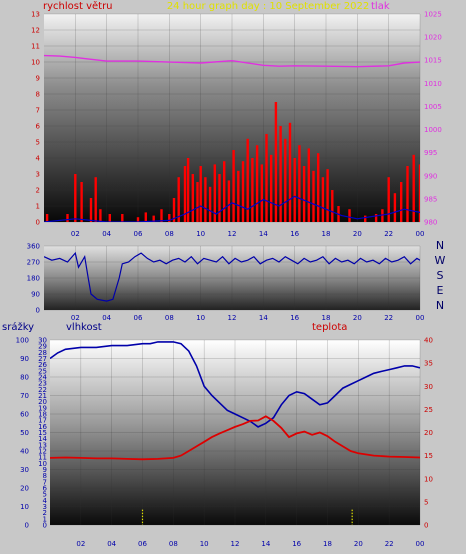 Image resolution: width=466 pixels, height=554 pixels. Describe the element at coordinates (33, 247) in the screenshot. I see `direction-degree-label: 360` at that location.